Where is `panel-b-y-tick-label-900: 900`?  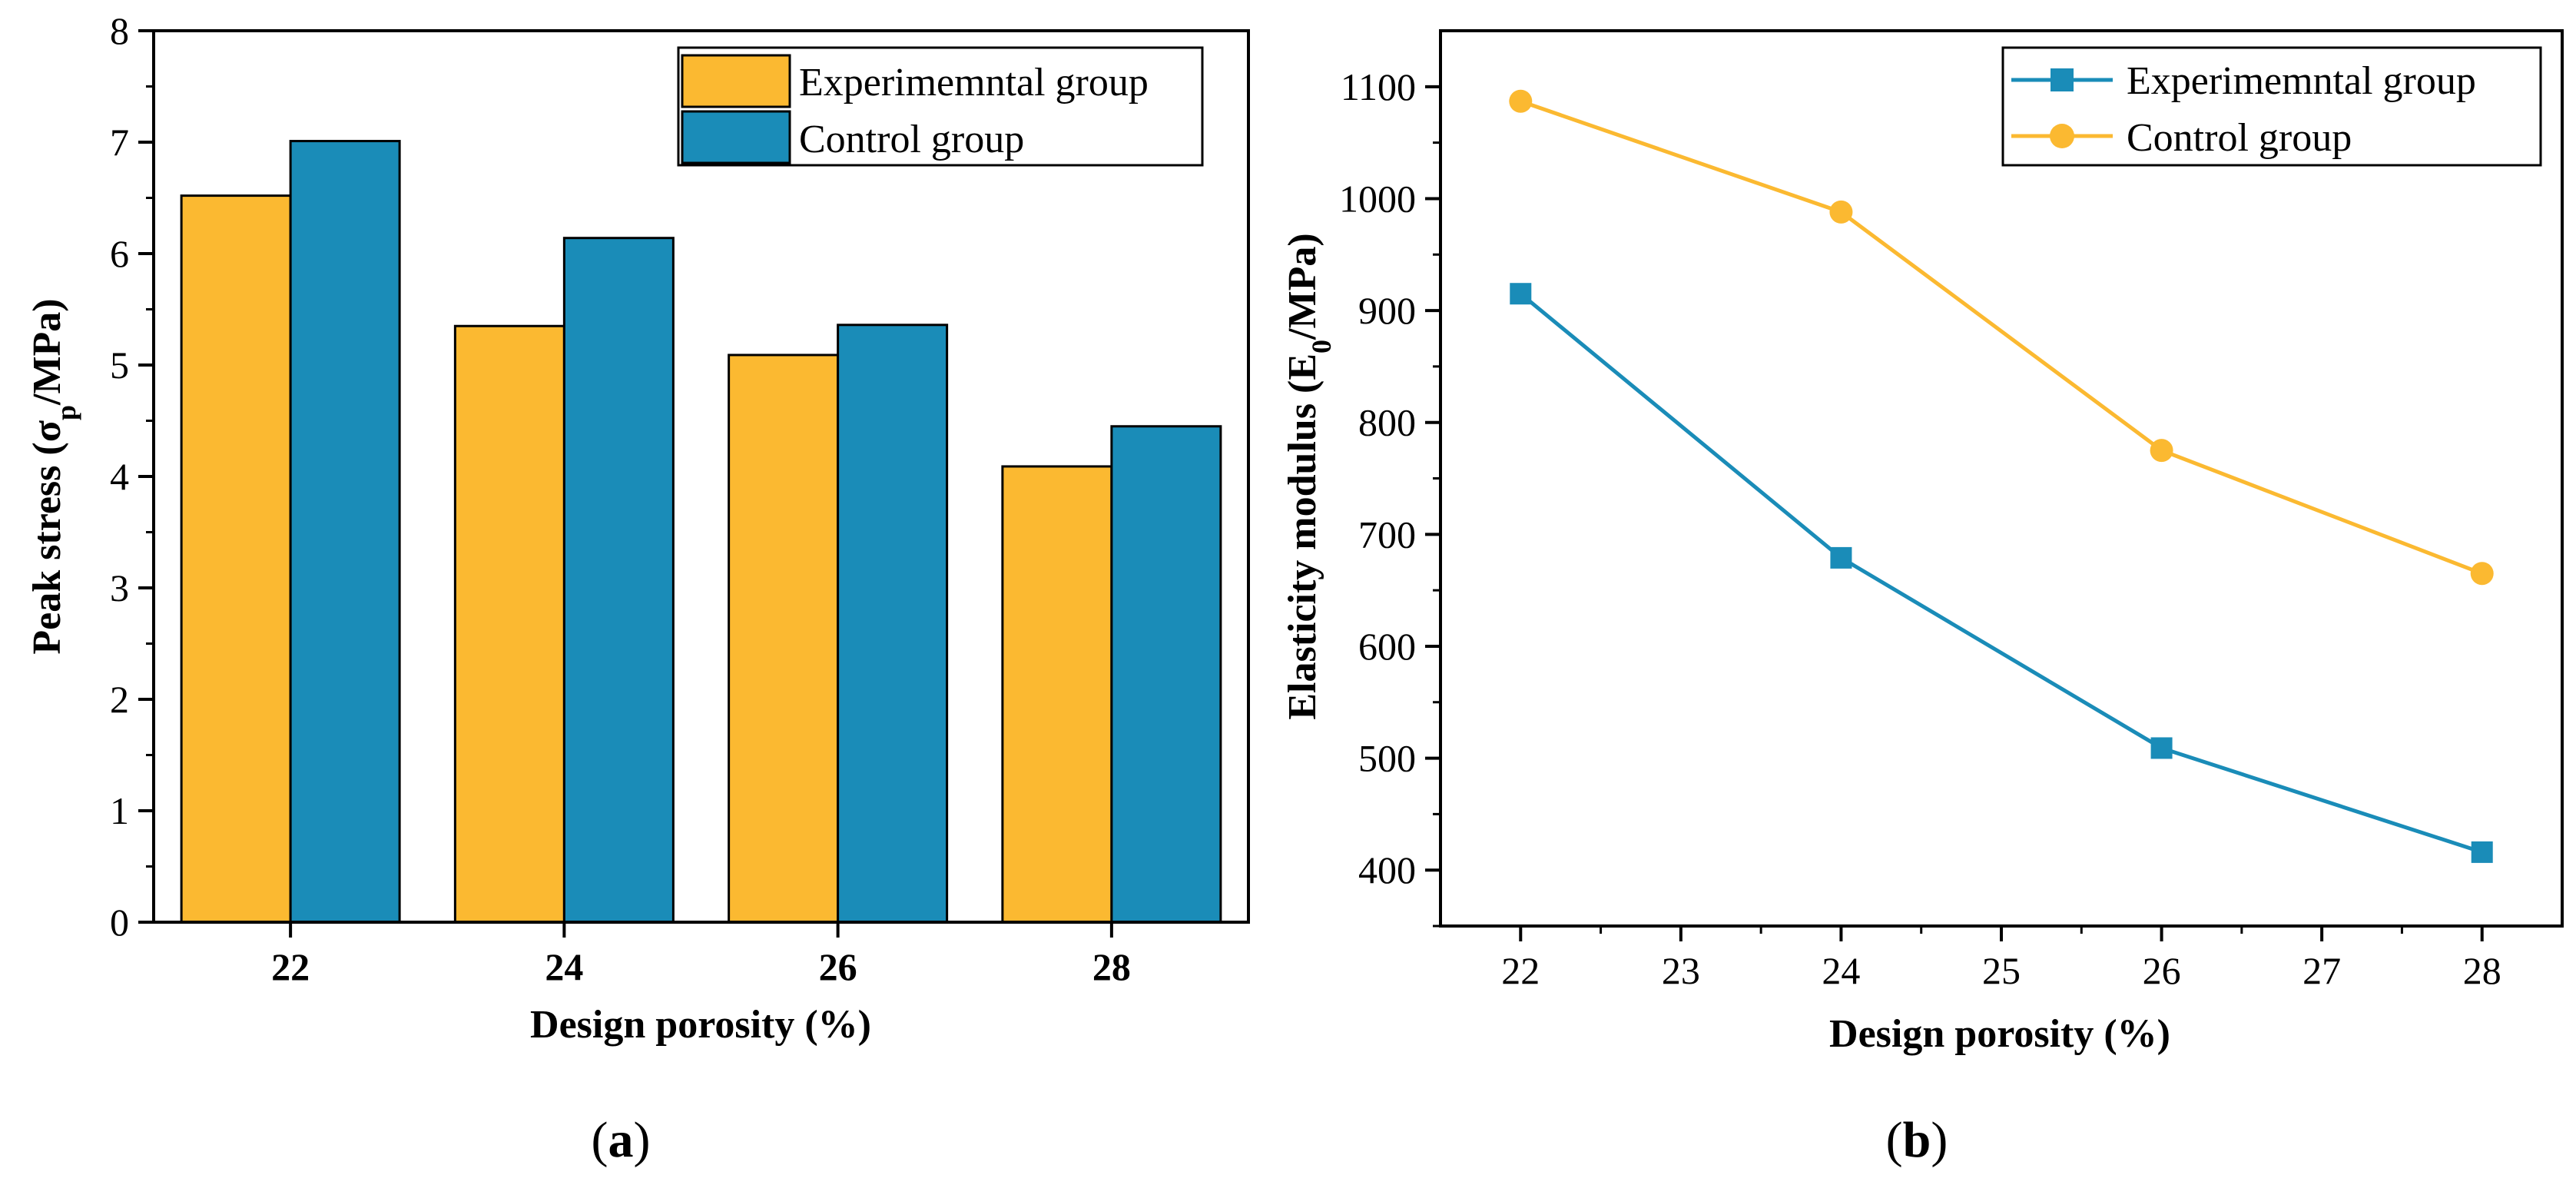
panel-b-y-tick-label-900: 900 is located at coordinates (1387, 310).